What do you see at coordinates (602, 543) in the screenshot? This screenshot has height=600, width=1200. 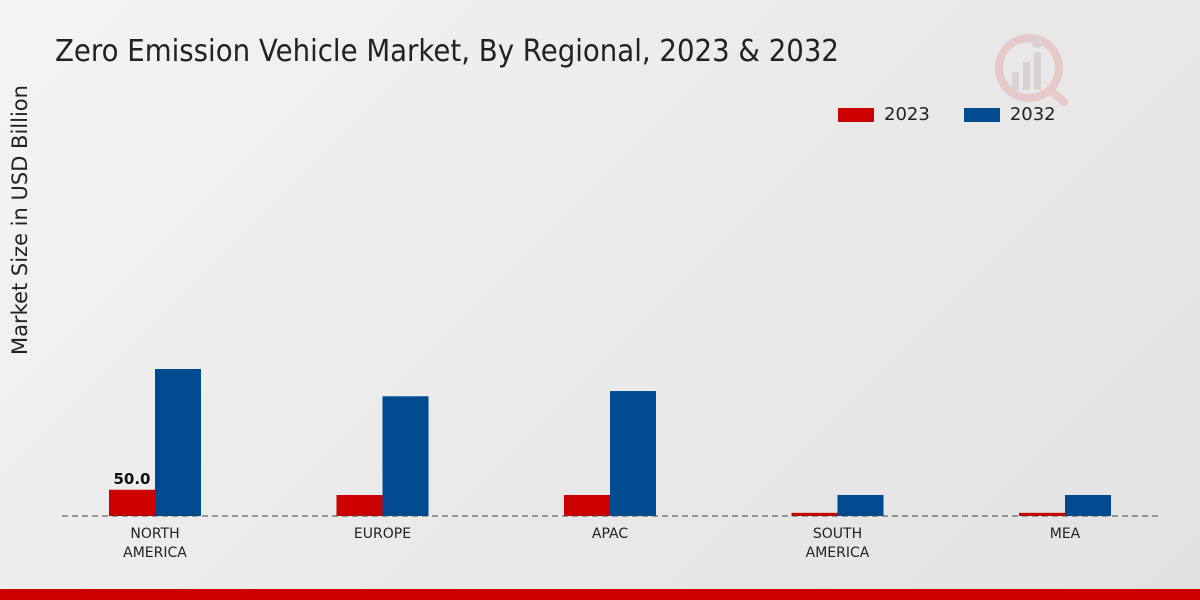 I see `x-tick-labels: NORTH AMERICA EUROPE APAC SOUTH AMERICA MEA` at bounding box center [602, 543].